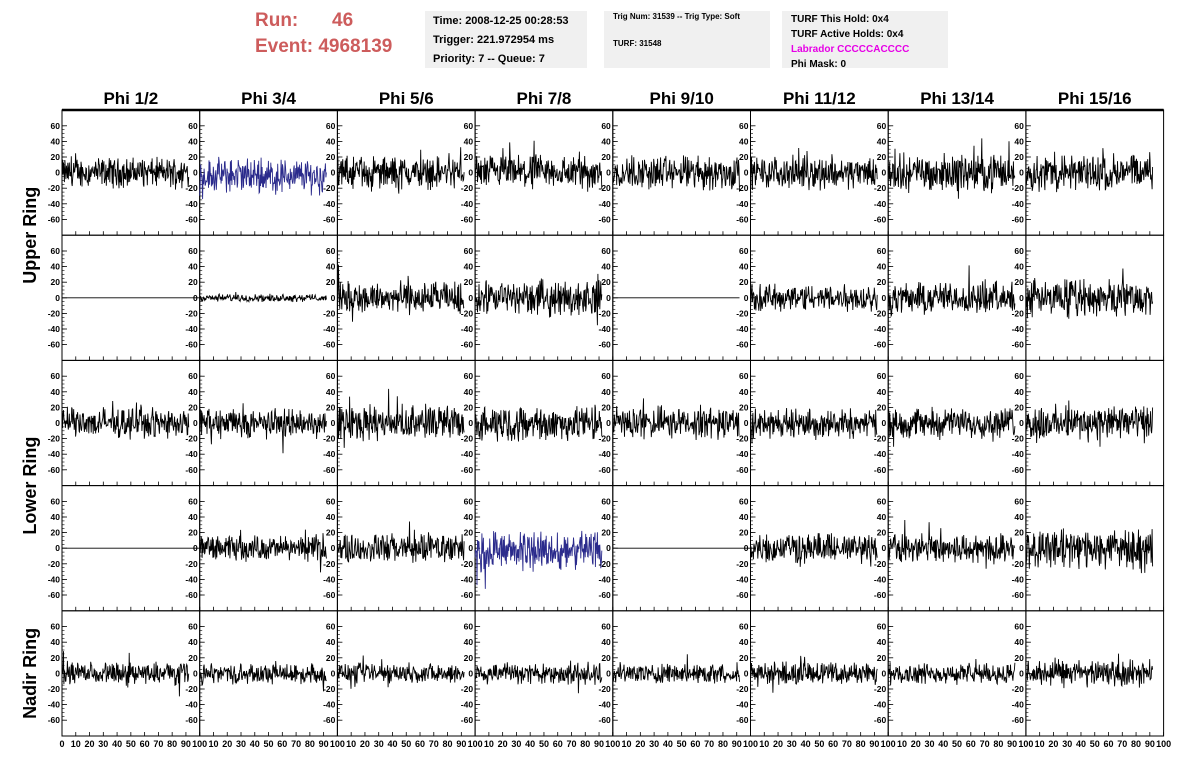 This screenshot has width=1196, height=772. Describe the element at coordinates (585, 744) in the screenshot. I see `x-tick-label: 80` at that location.